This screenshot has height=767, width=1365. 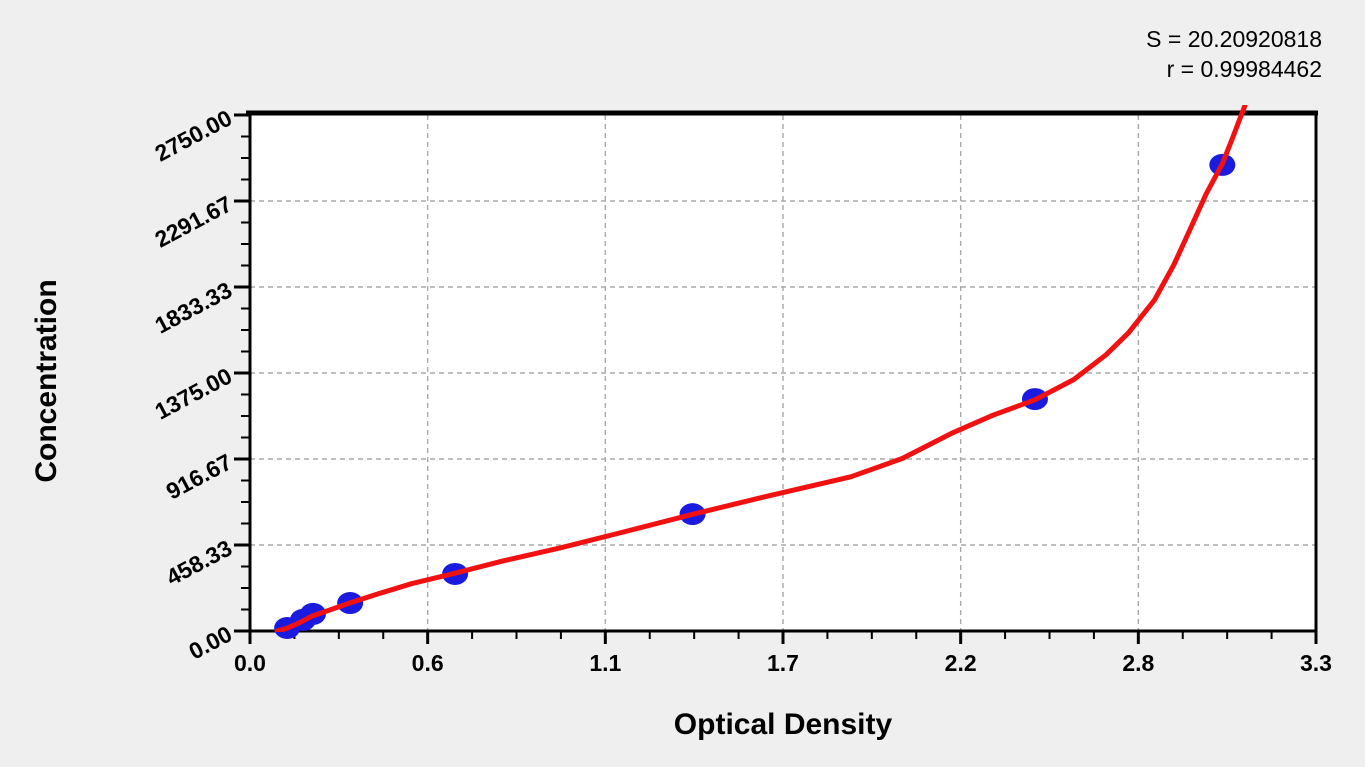 I want to click on x-tick-label: 2.8, so click(x=1138, y=663).